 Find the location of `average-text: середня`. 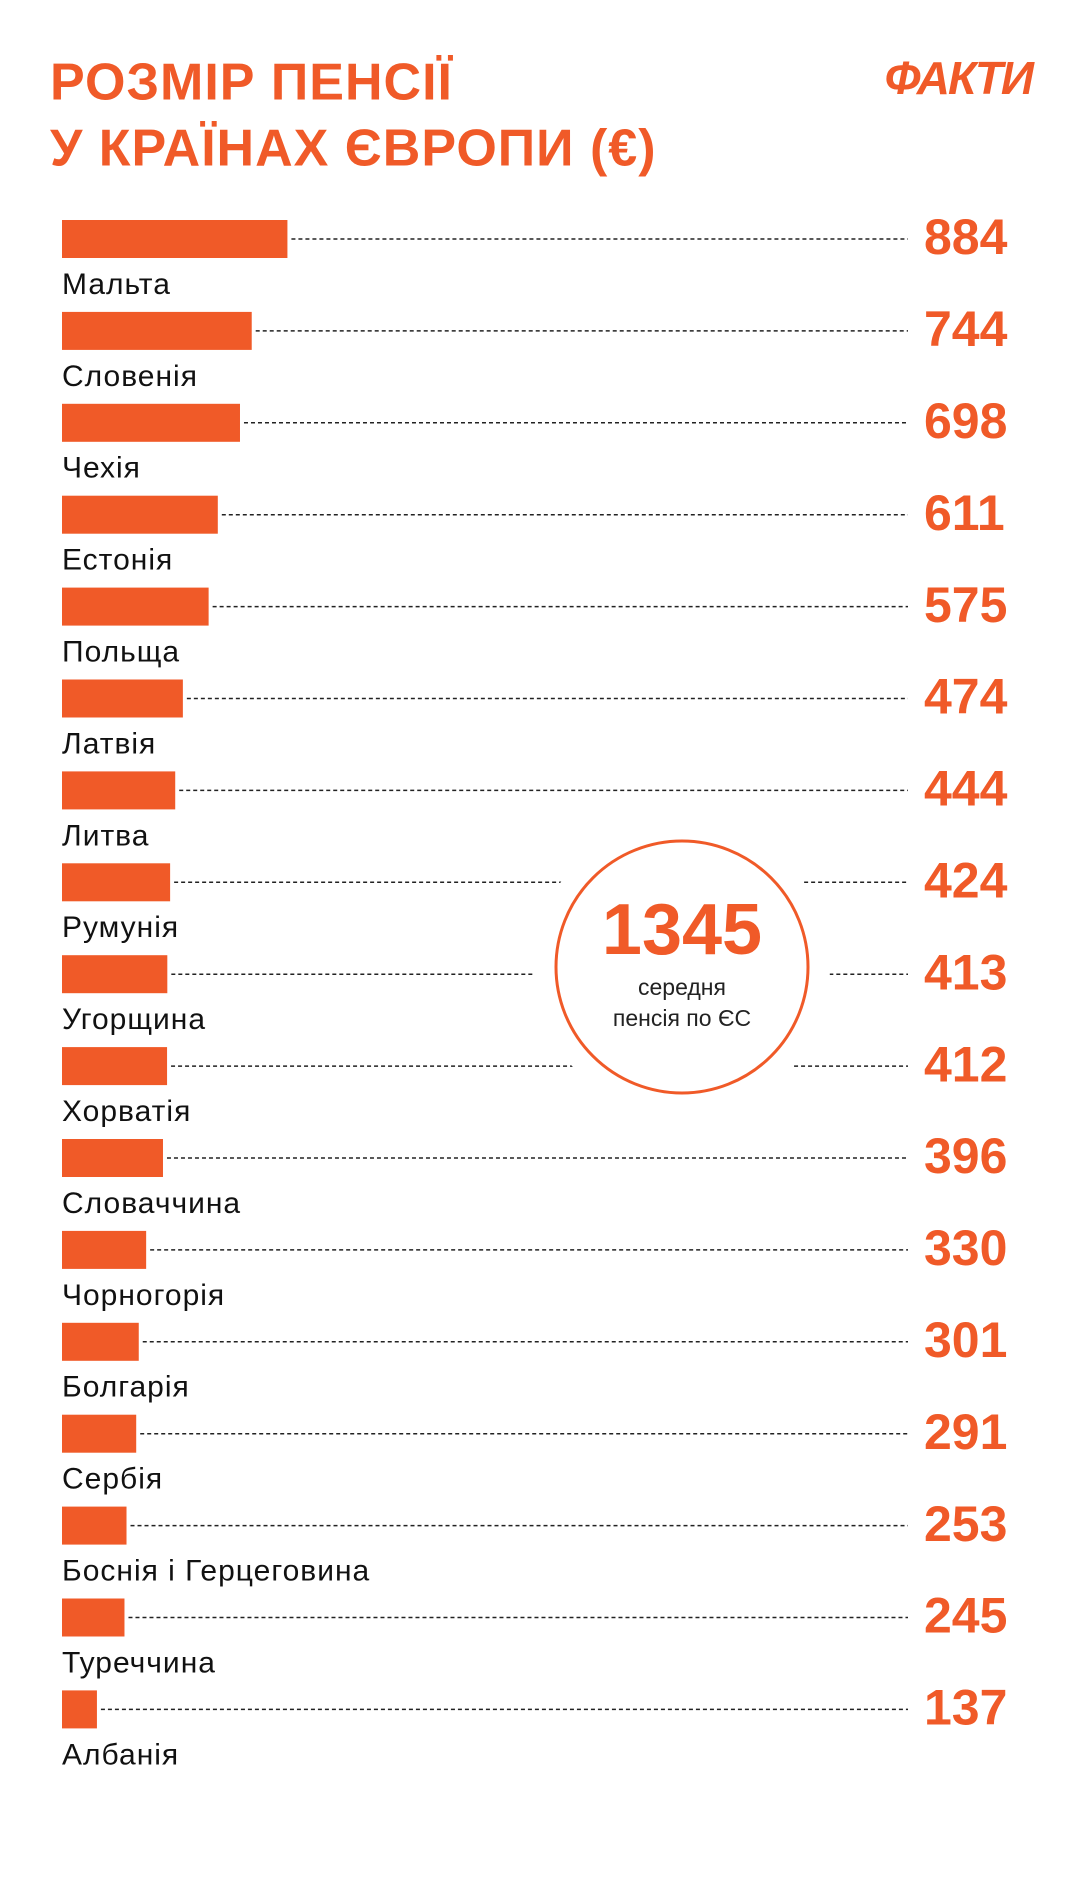

average-text: середня is located at coordinates (682, 987).